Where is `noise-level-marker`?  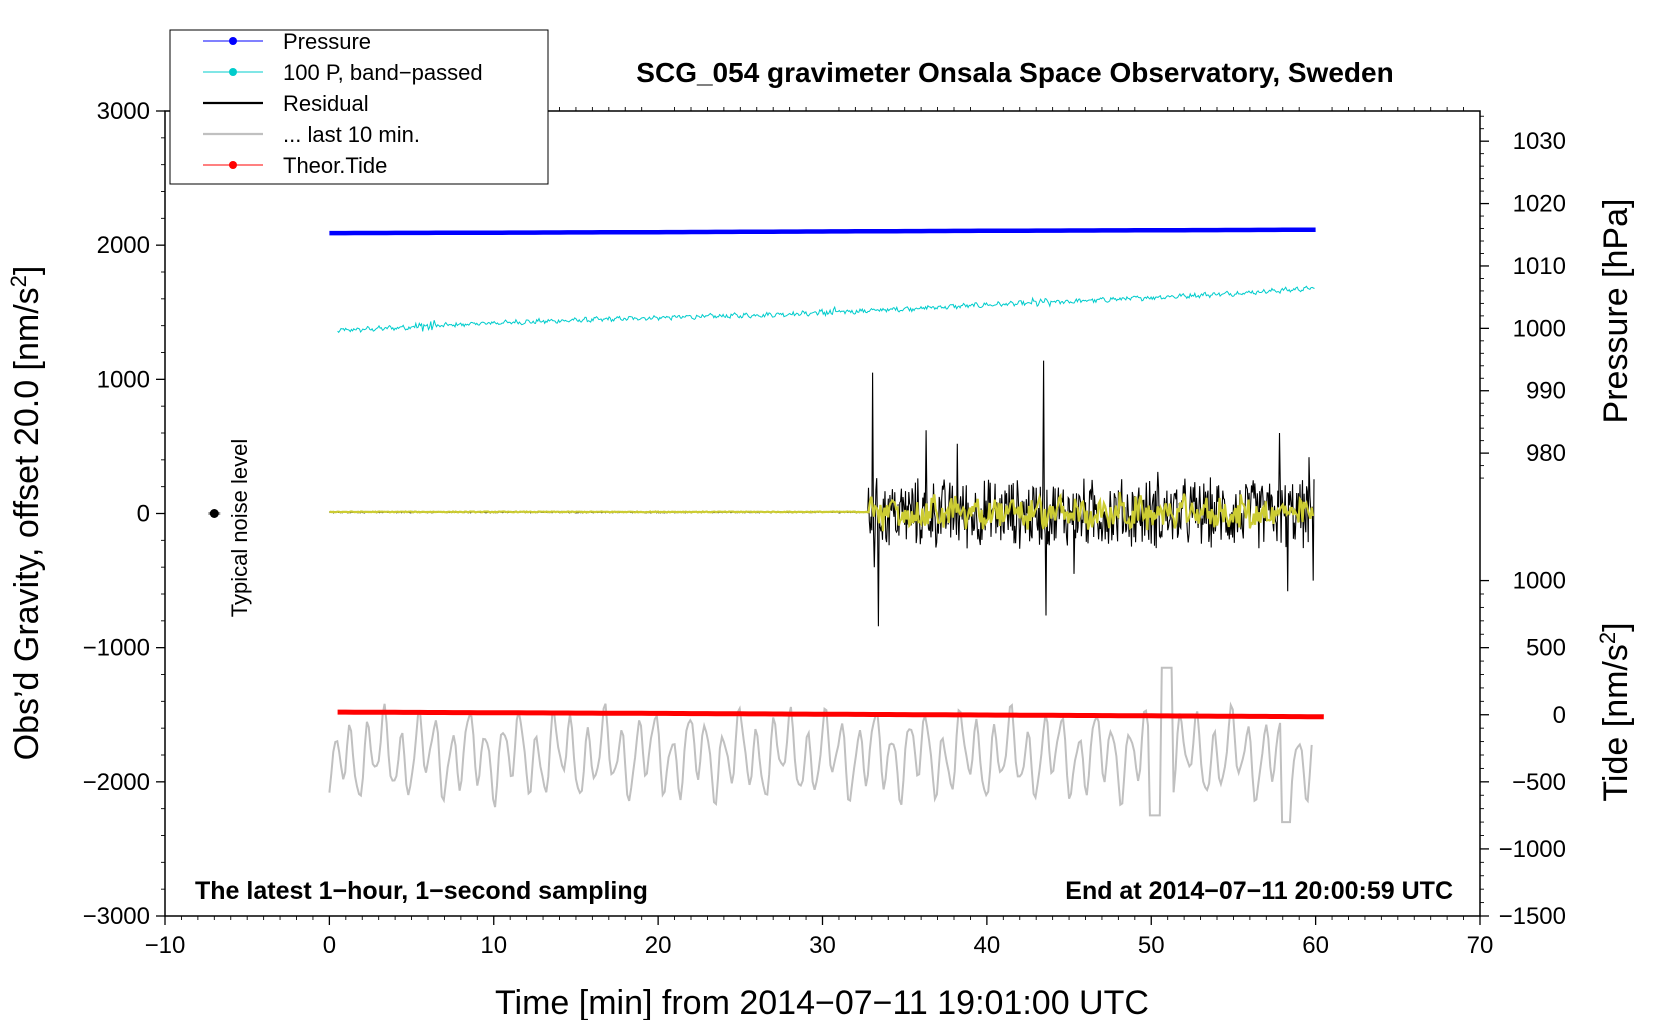 noise-level-marker is located at coordinates (214, 513).